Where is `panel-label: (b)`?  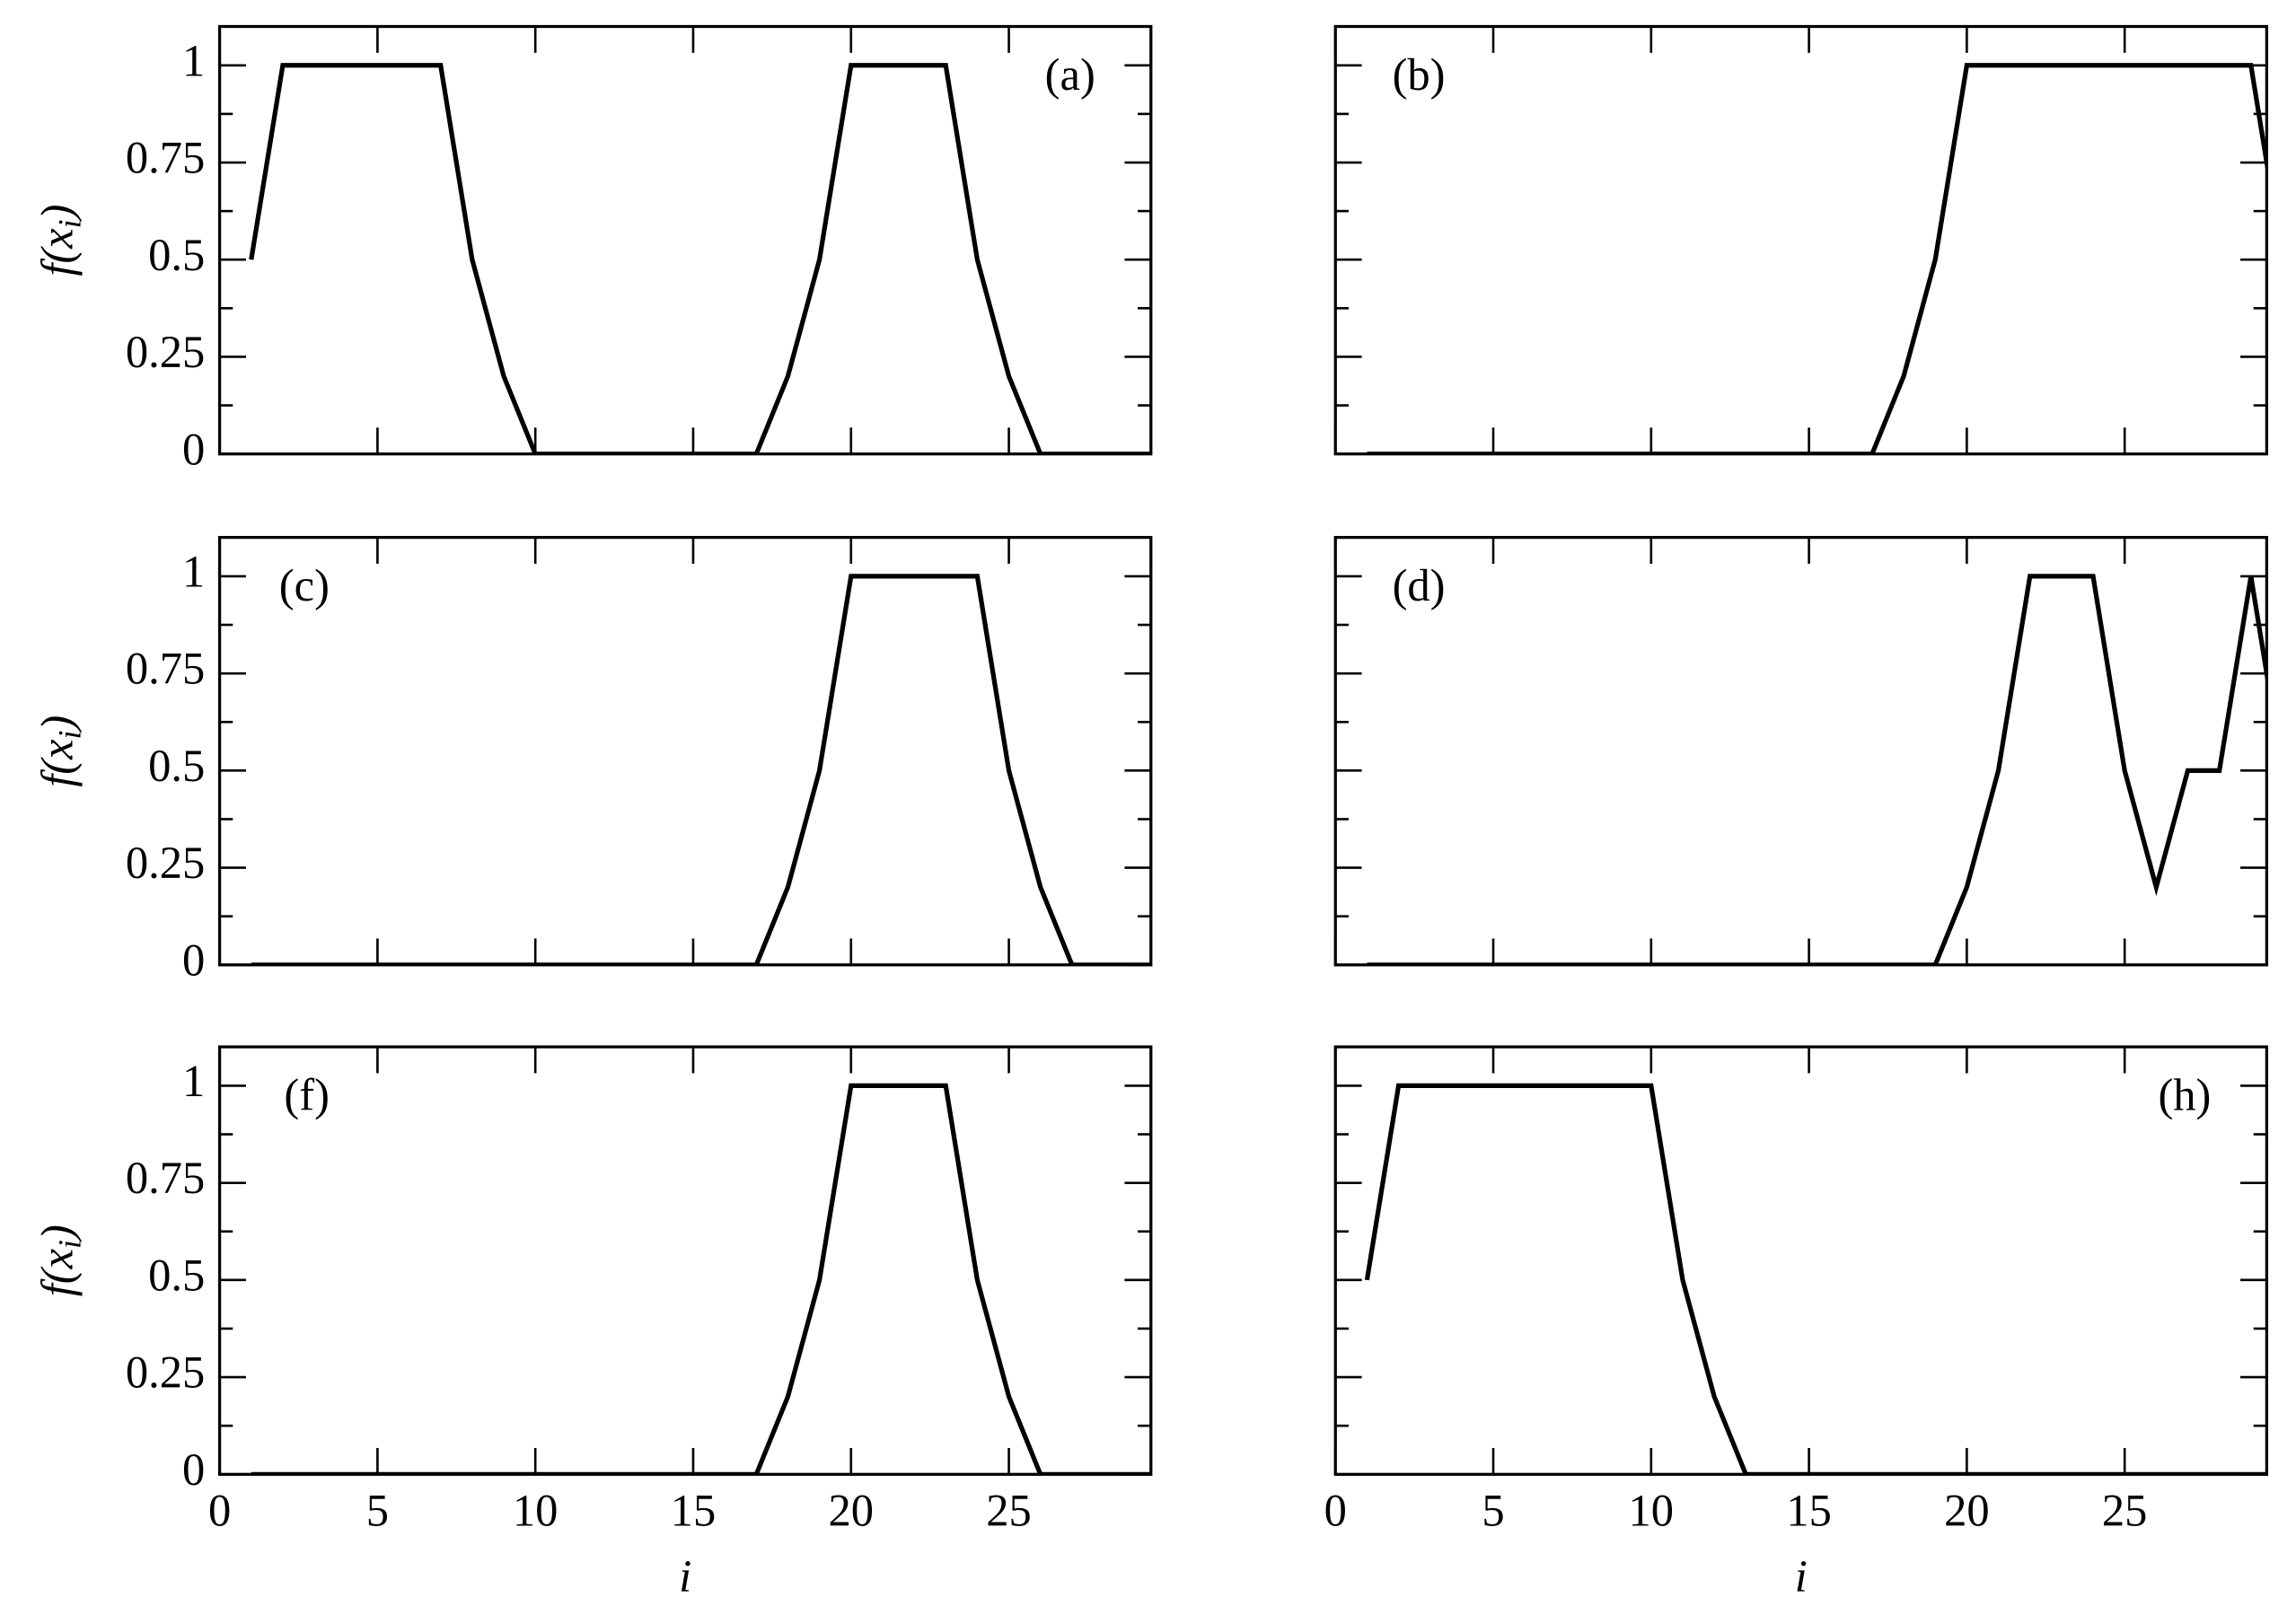 panel-label: (b) is located at coordinates (1419, 74).